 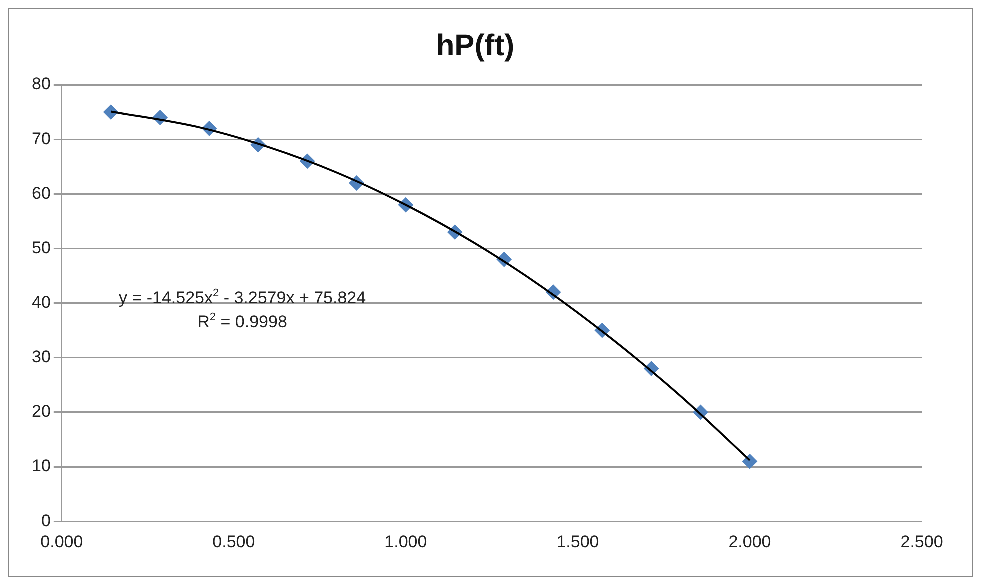 I want to click on x-tick-label: 0.500, so click(x=234, y=542).